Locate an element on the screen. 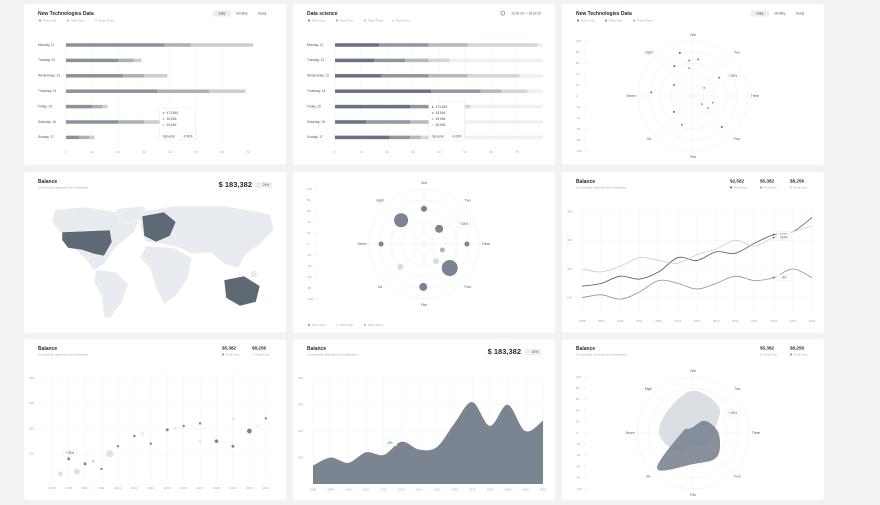 The width and height of the screenshot is (880, 505). category-label: Saturday, 16 is located at coordinates (47, 122).